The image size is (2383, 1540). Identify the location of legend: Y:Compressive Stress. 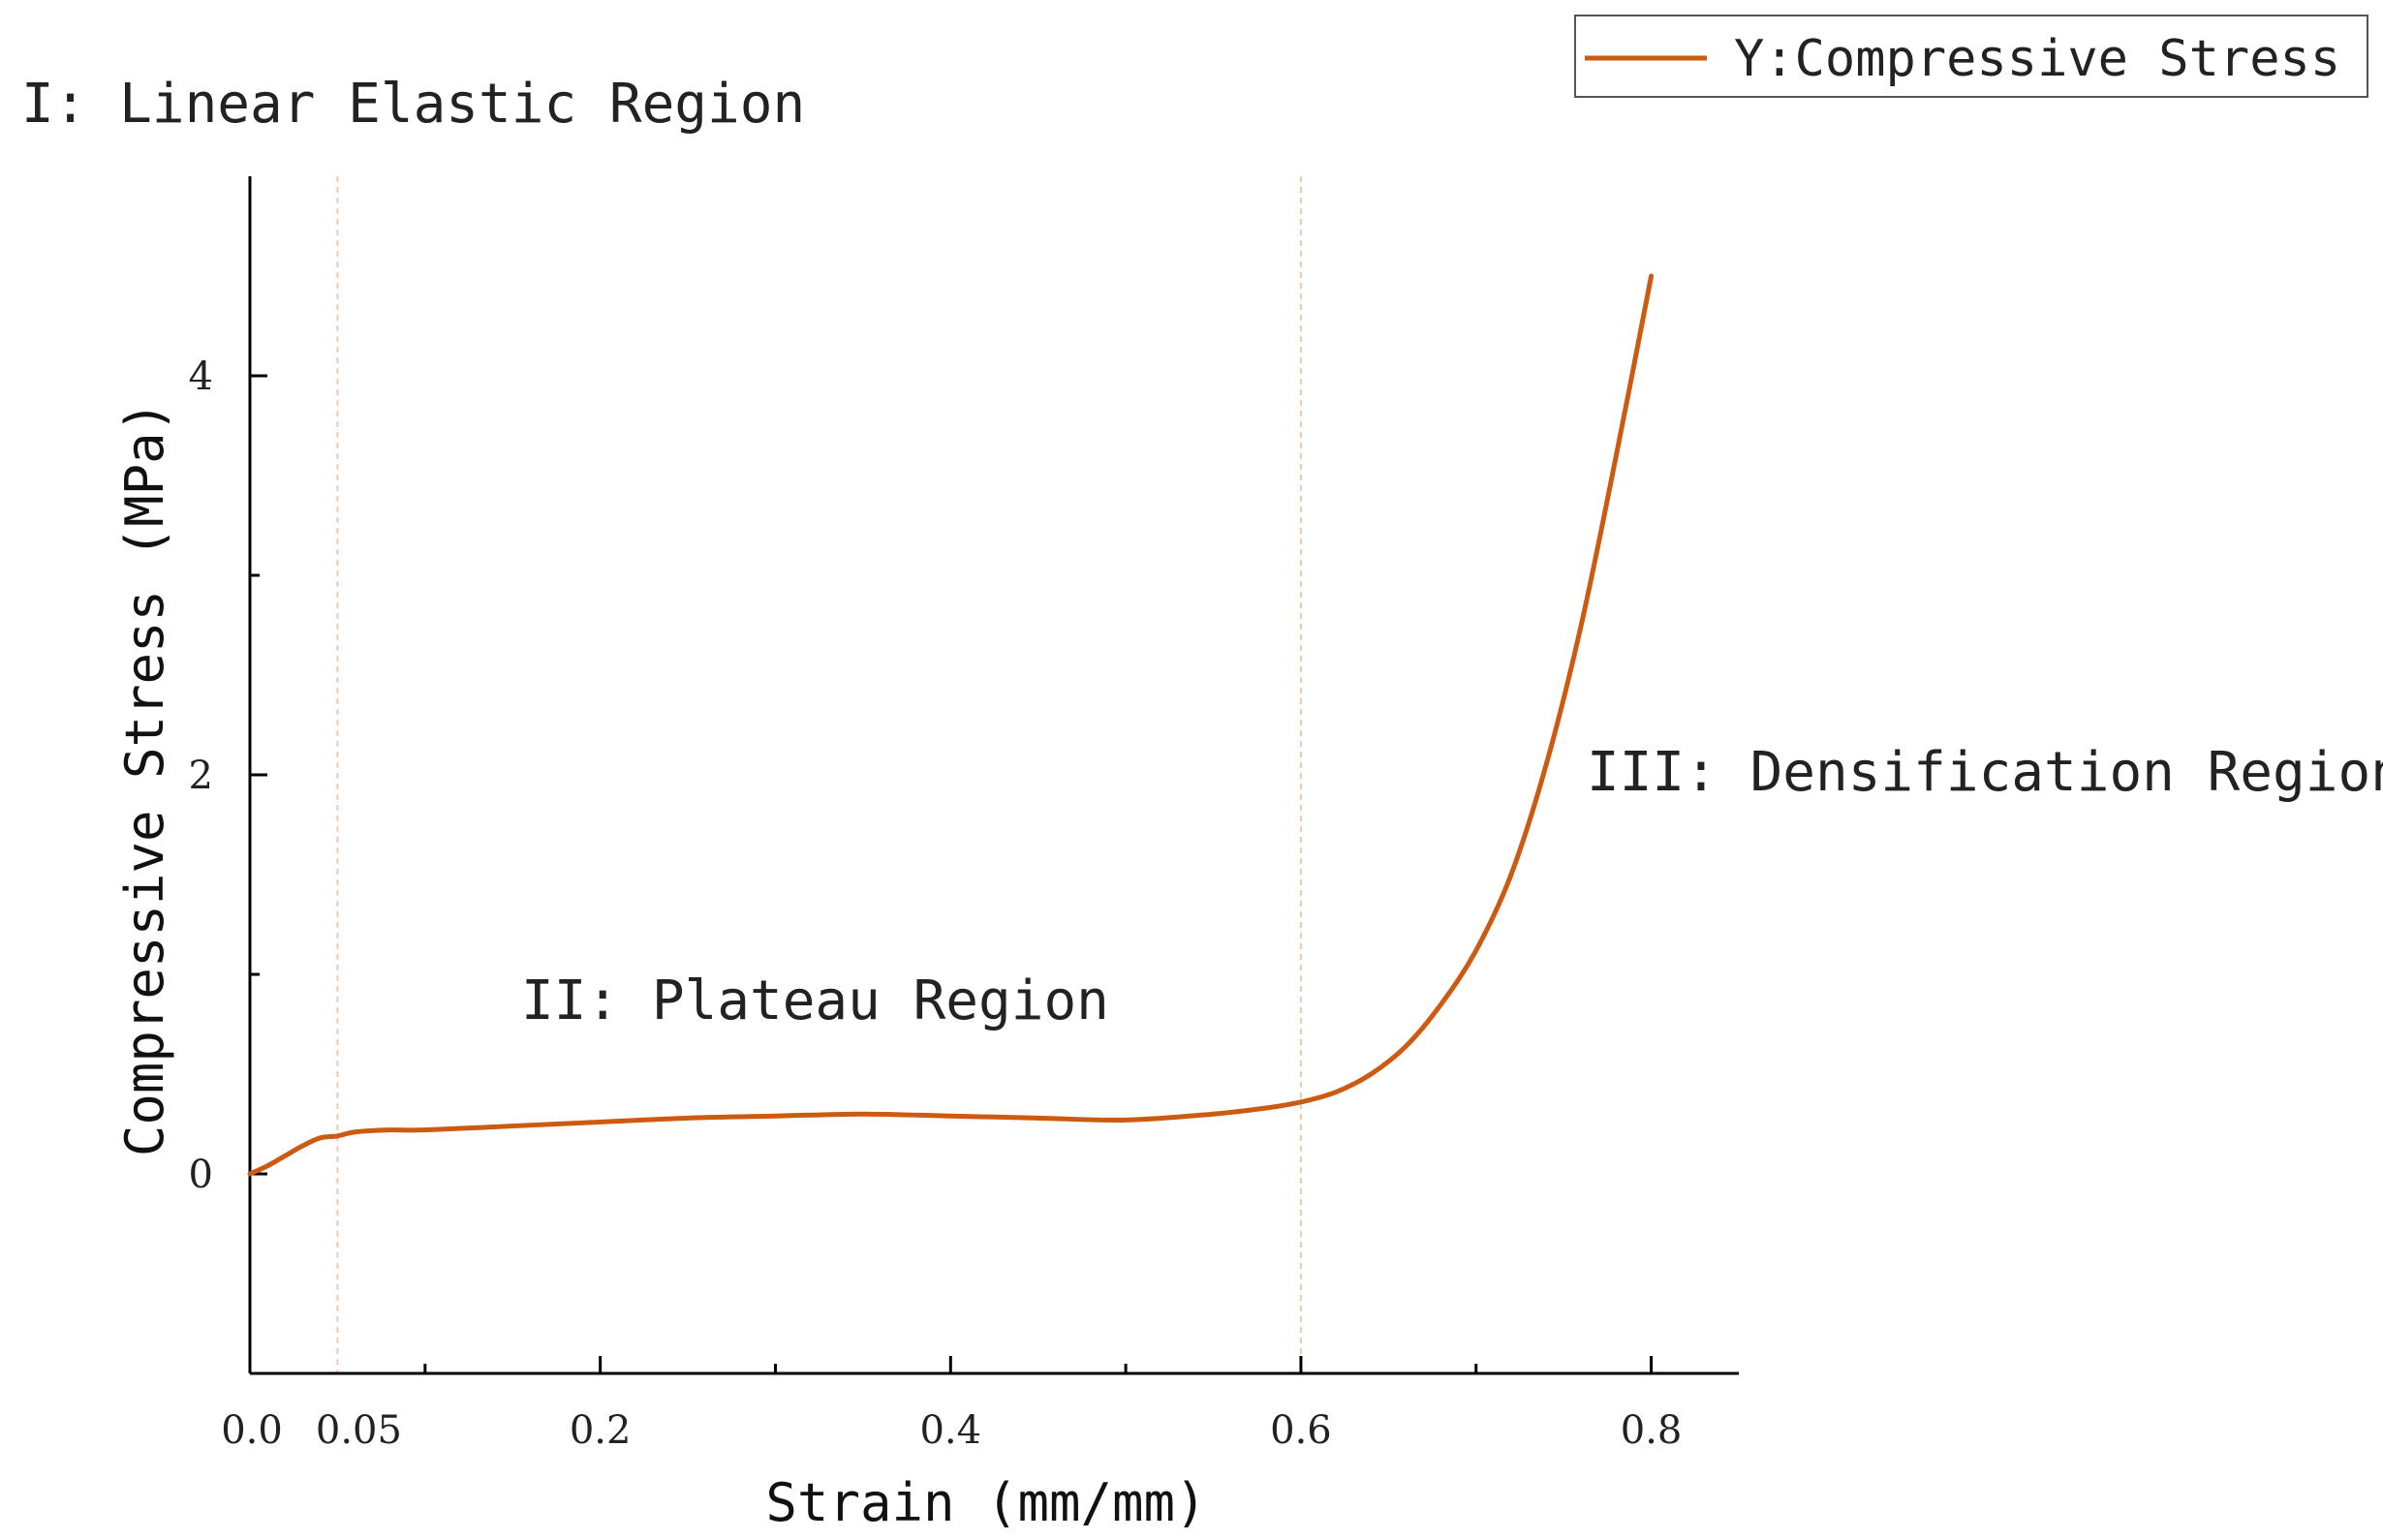
(1971, 57).